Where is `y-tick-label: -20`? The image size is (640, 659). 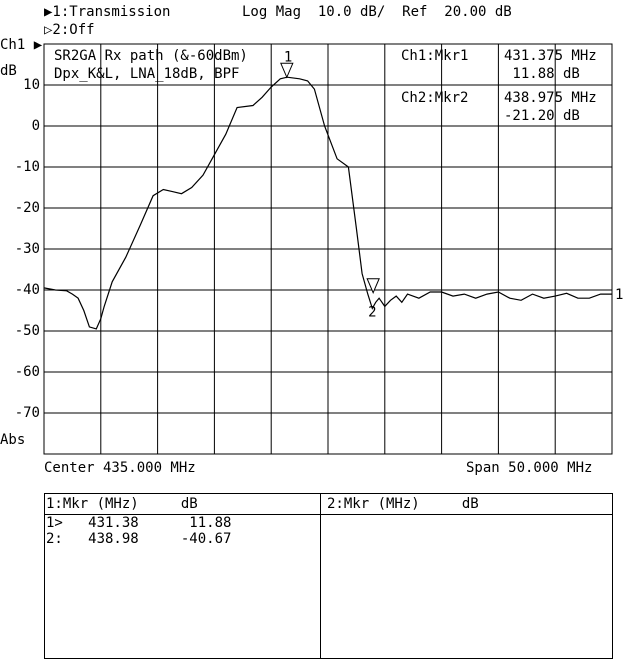 y-tick-label: -20 is located at coordinates (27, 208).